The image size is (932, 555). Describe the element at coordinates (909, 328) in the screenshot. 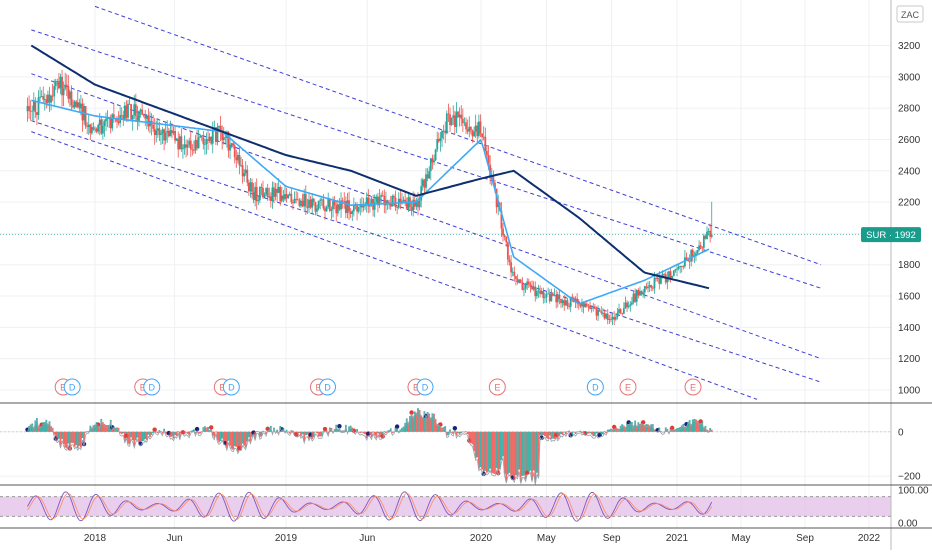

I see `price-tick-label: 1400` at that location.